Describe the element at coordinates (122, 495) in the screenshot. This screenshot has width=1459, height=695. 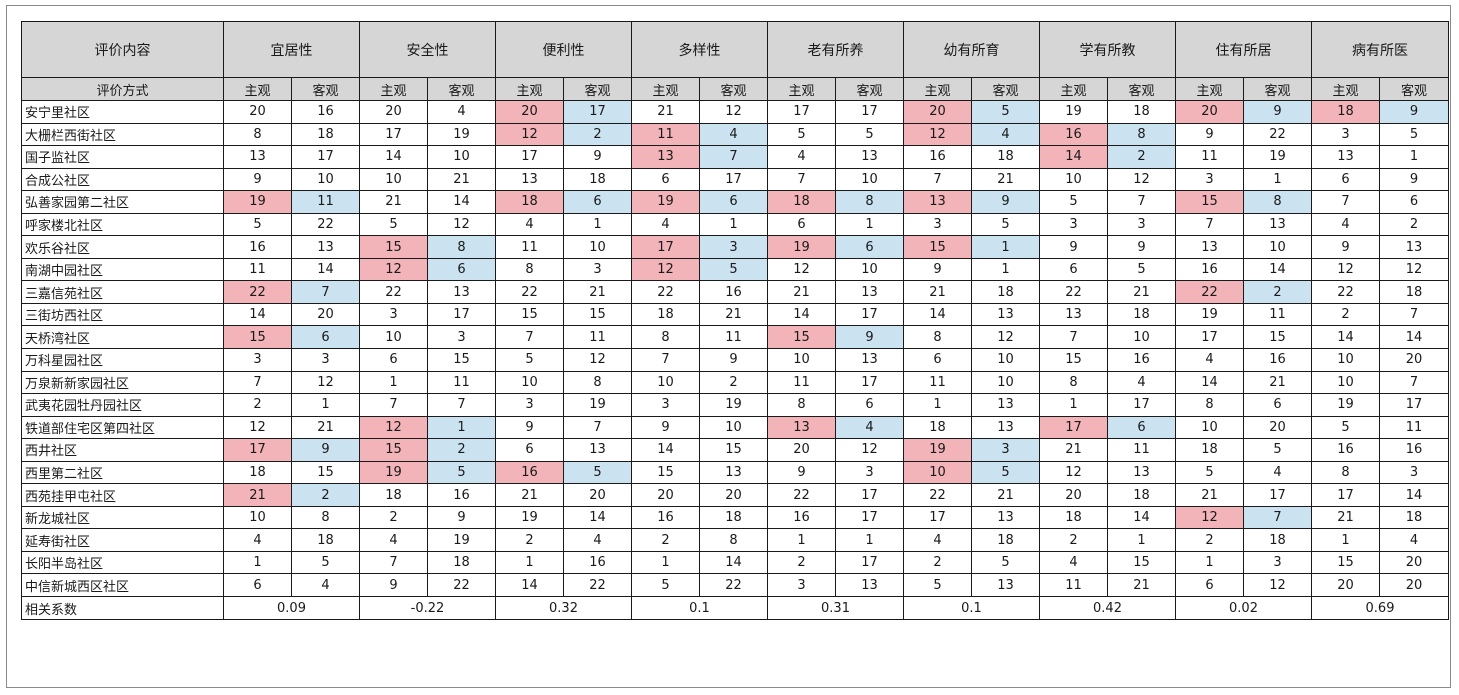
I see `community-name: 西苑挂甲屯社区` at that location.